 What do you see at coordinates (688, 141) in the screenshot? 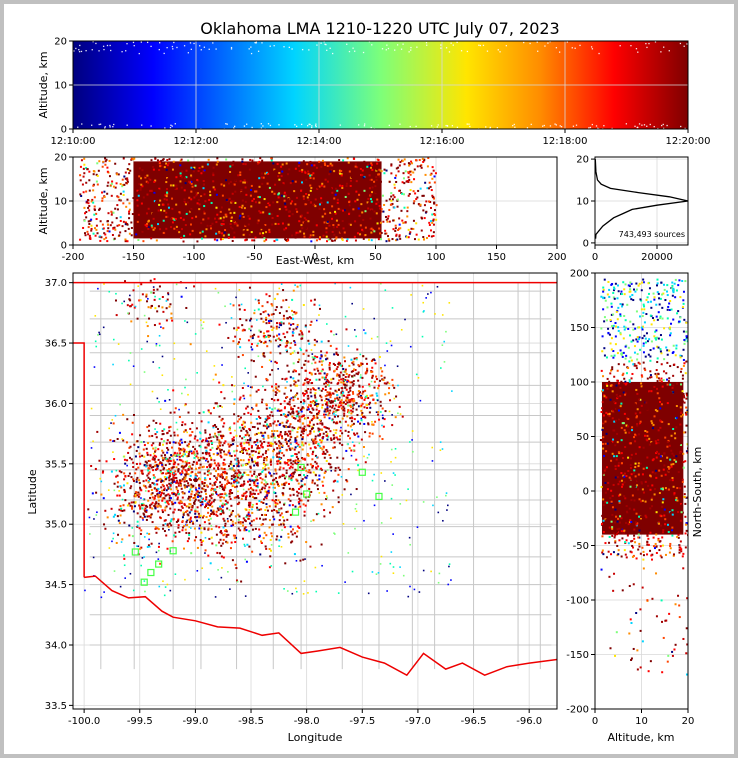
I see `time-axis-tick-label: 12:20:00` at bounding box center [688, 141].